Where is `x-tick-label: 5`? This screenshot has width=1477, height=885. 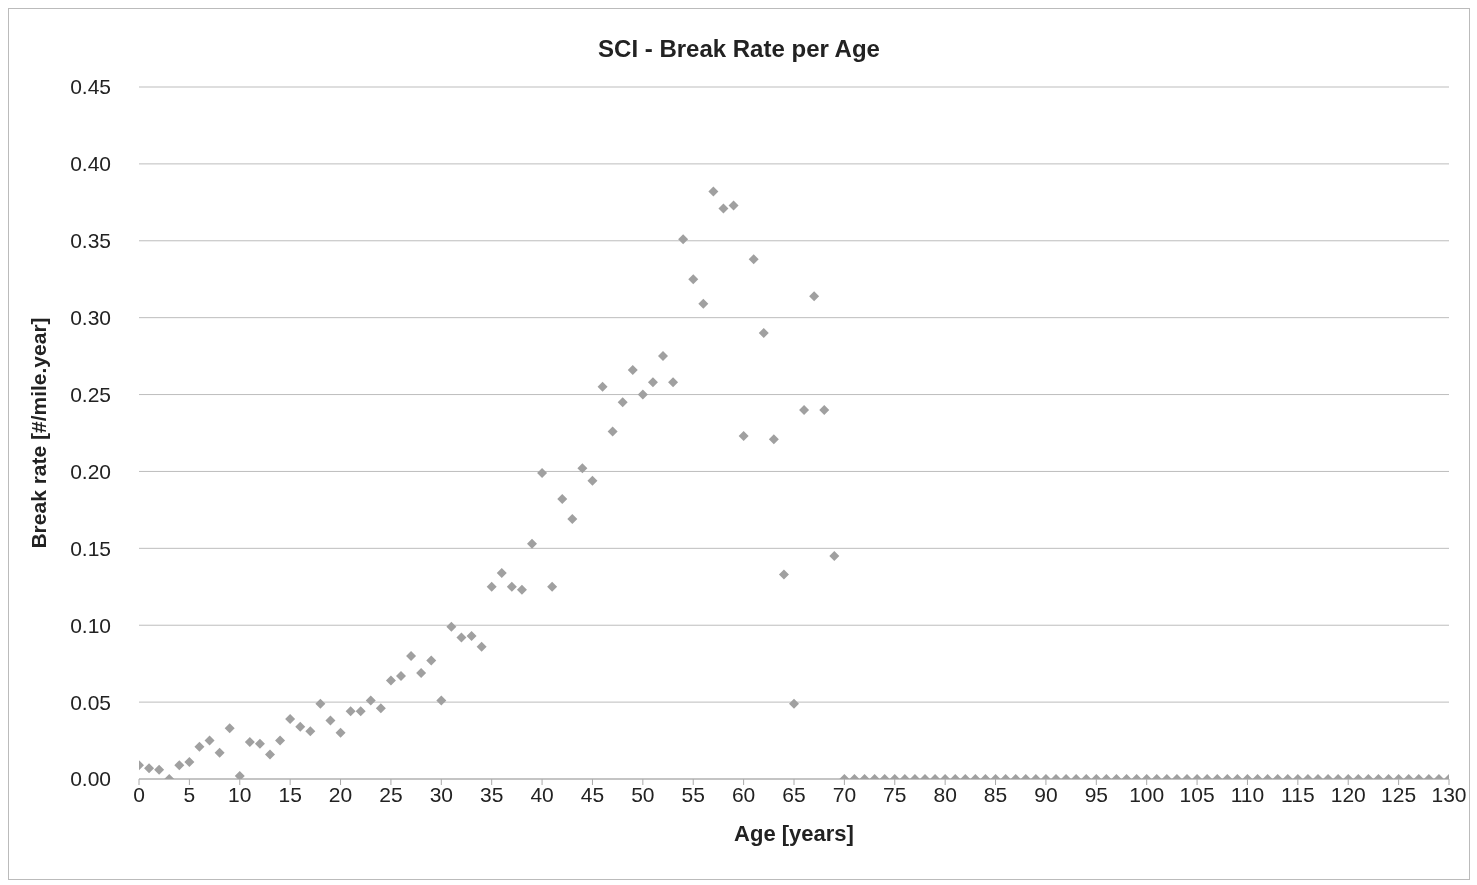
x-tick-label: 5 is located at coordinates (189, 794).